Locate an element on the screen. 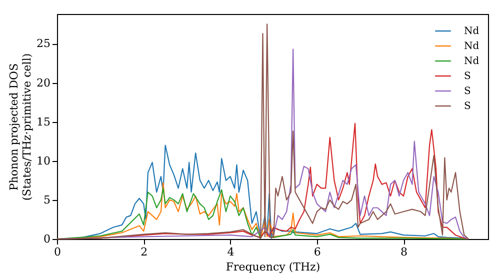 This screenshot has width=500, height=280. y-tick-label: 20 is located at coordinates (43, 83).